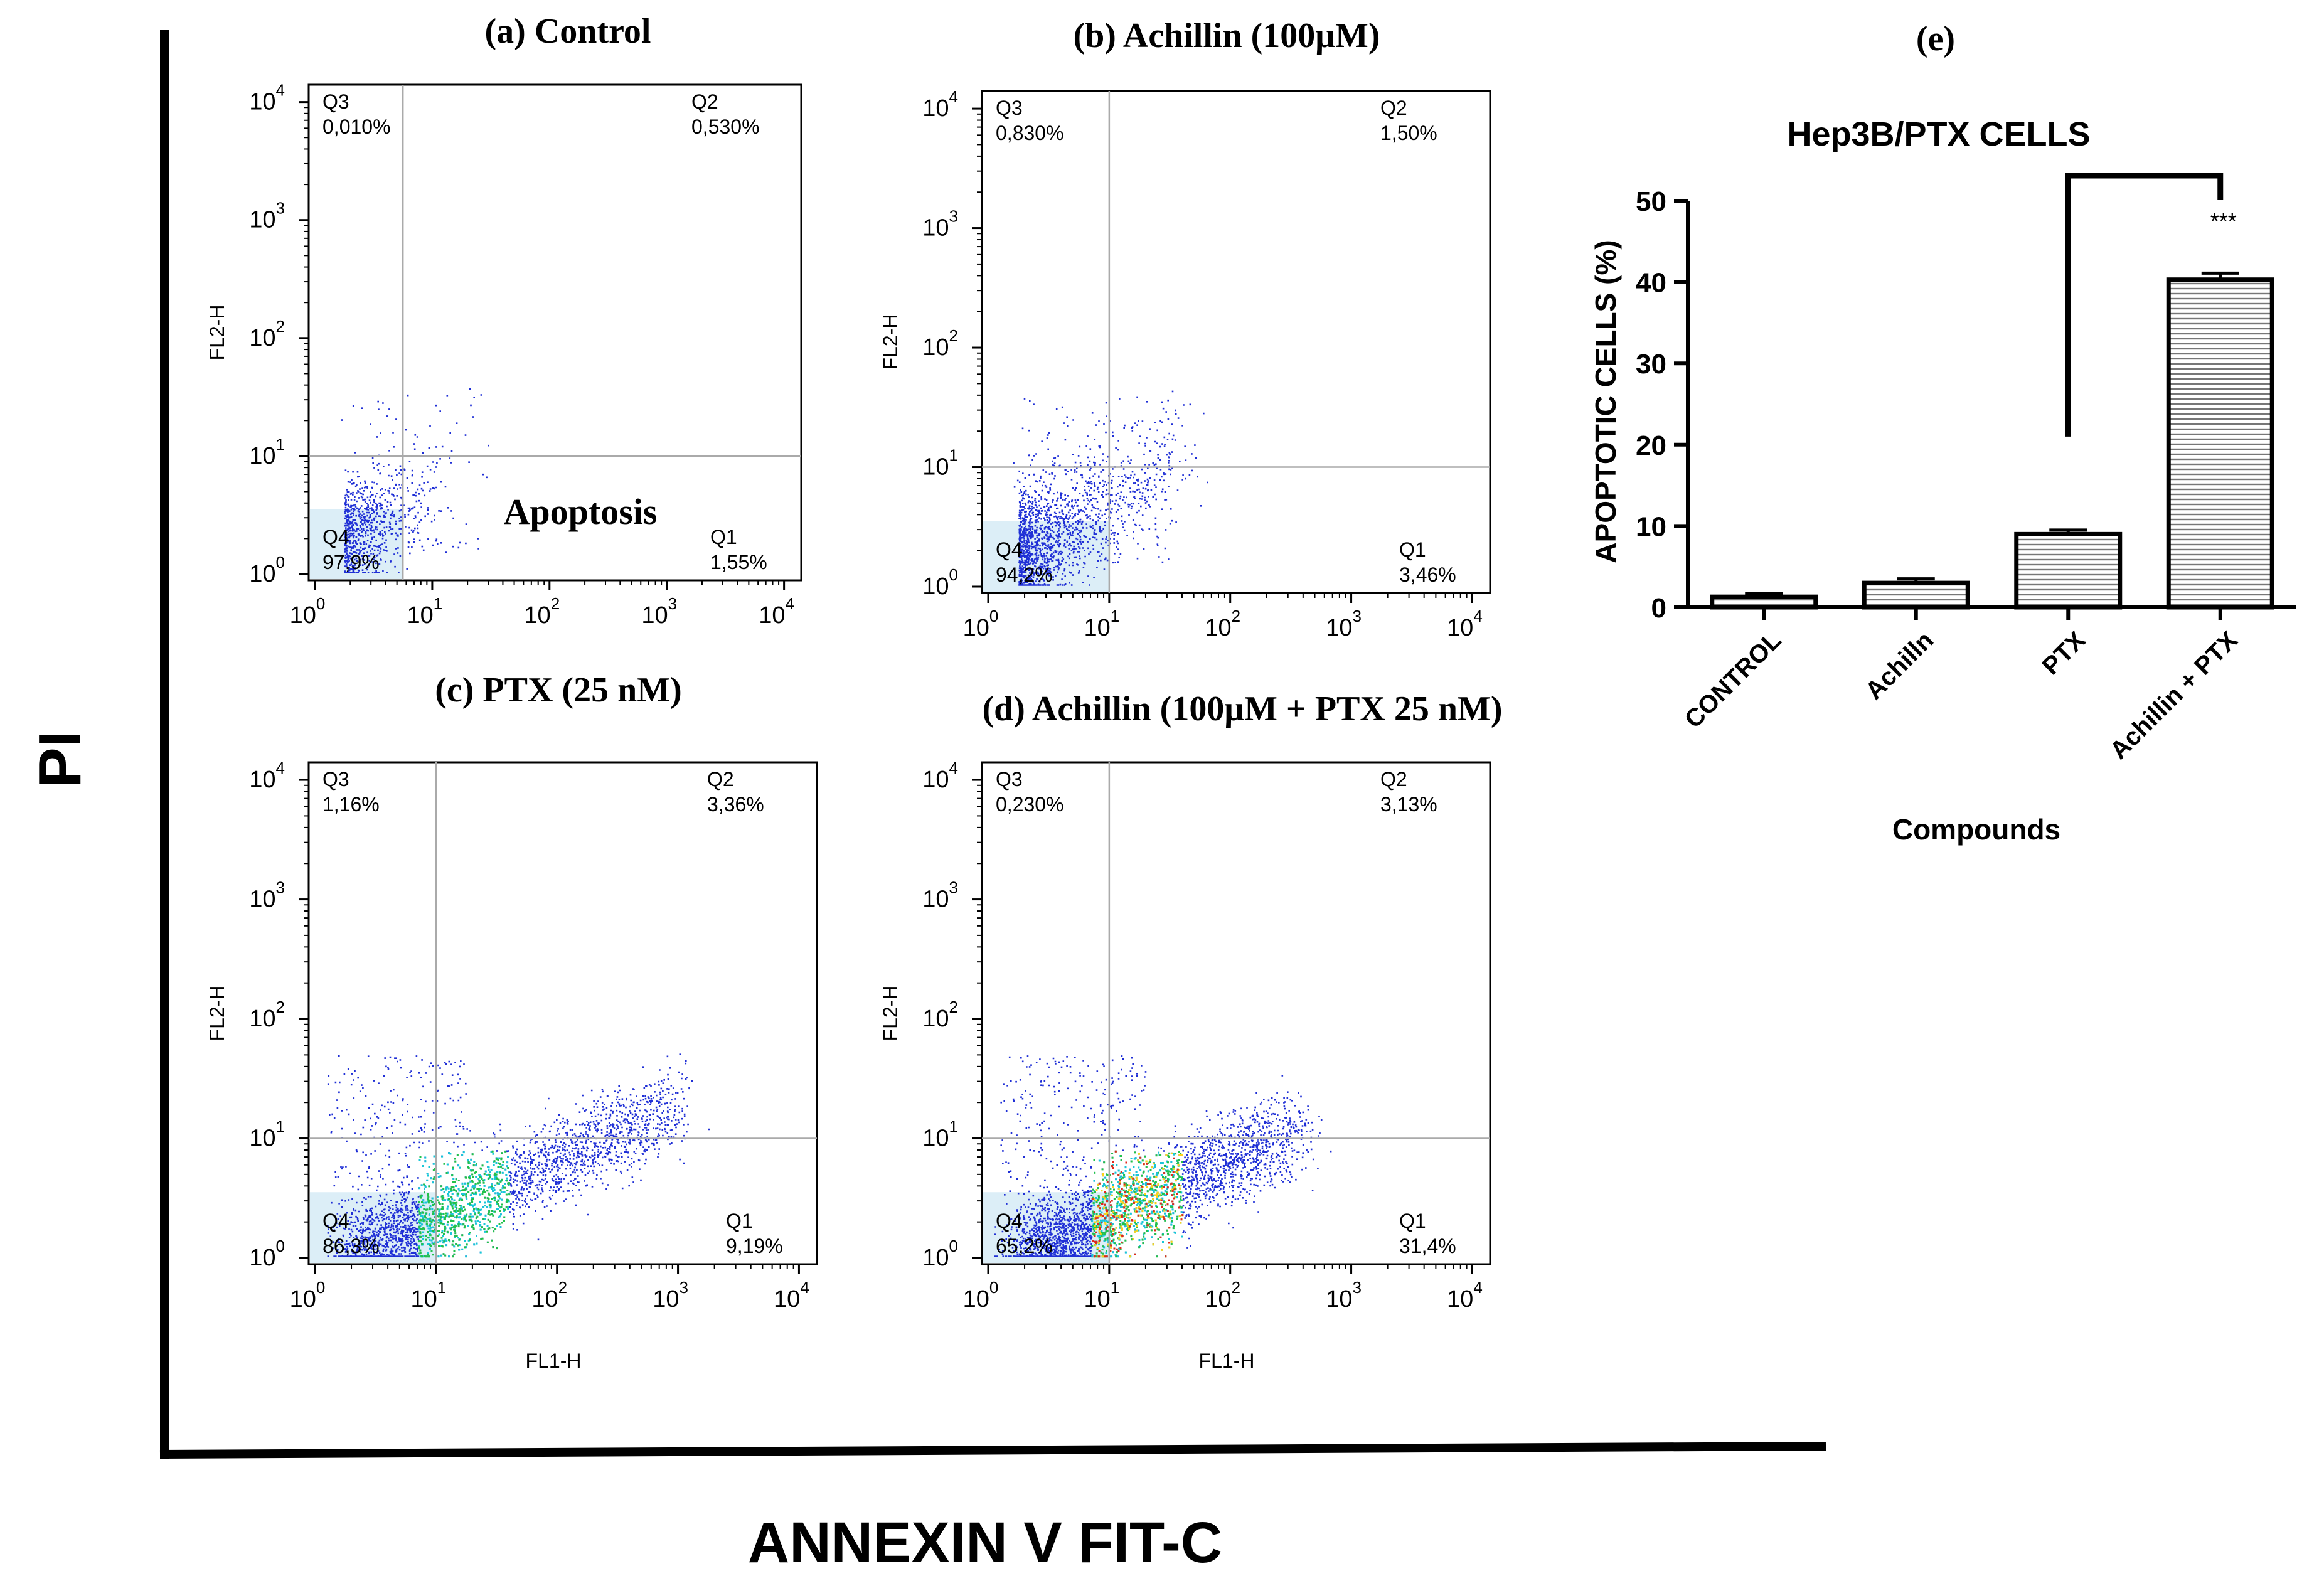 The image size is (2324, 1571). Describe the element at coordinates (1115, 1287) in the screenshot. I see `x-tick-exponent: 1` at that location.